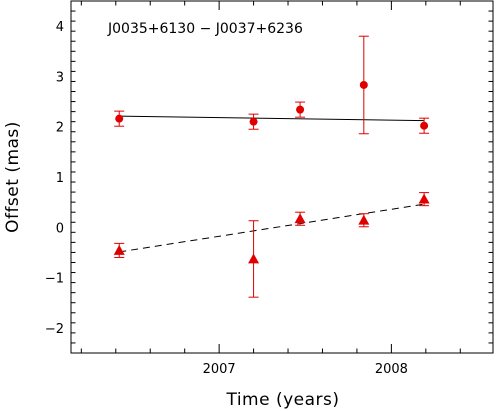 This screenshot has height=411, width=496. What do you see at coordinates (391, 369) in the screenshot?
I see `x-tick-label: 2008` at bounding box center [391, 369].